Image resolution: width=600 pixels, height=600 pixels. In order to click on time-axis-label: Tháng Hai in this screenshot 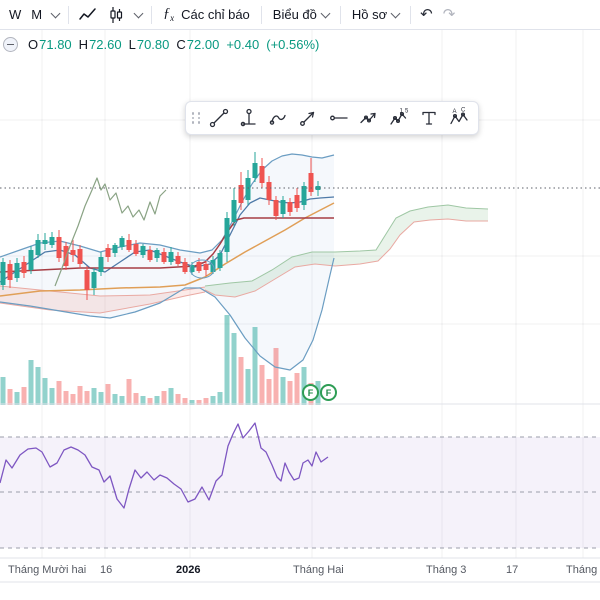, I will do `click(318, 570)`.